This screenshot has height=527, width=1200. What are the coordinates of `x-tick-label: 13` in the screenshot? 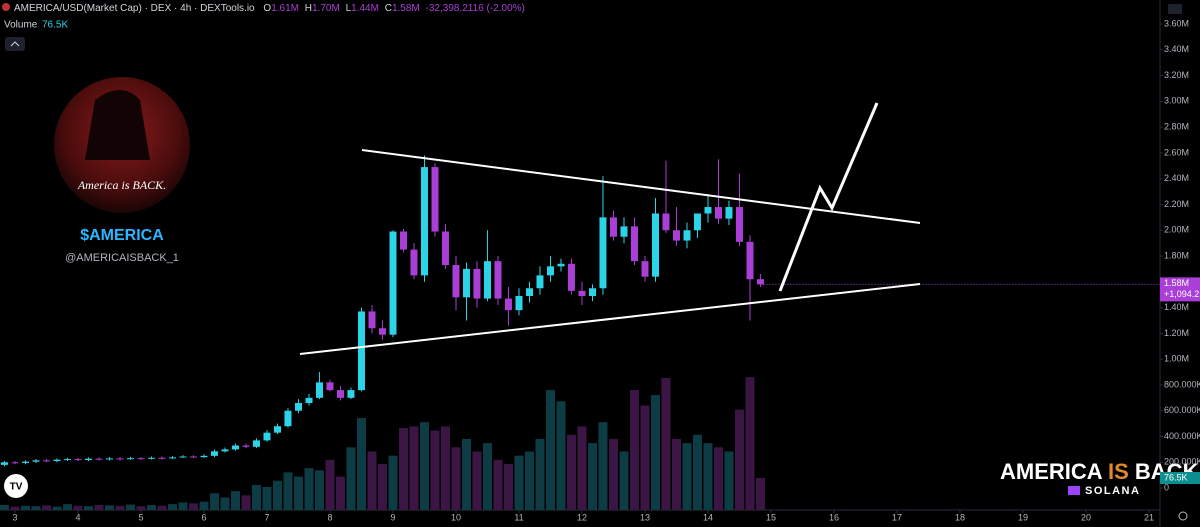 It's located at (645, 517).